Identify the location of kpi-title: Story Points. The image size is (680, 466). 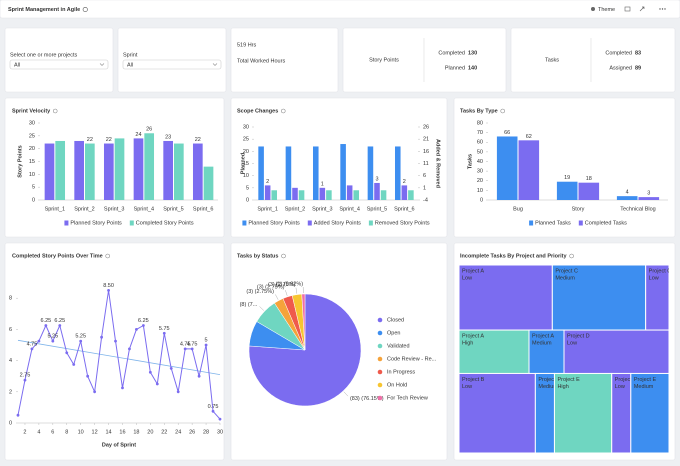
(384, 60).